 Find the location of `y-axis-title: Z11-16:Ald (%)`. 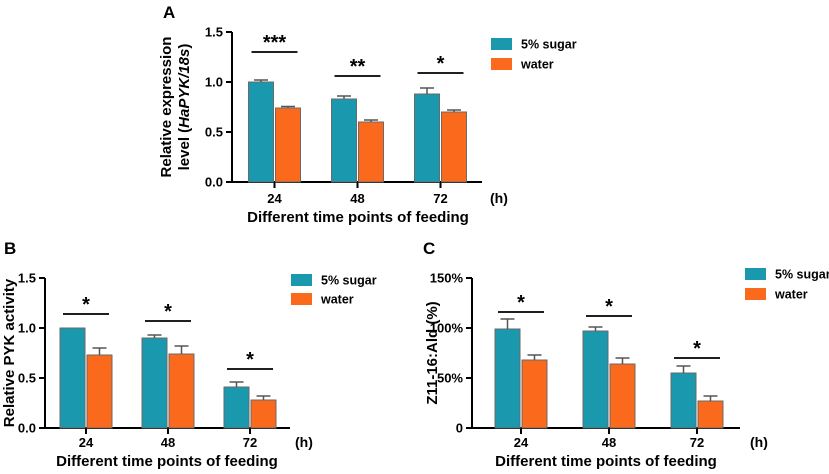

y-axis-title: Z11-16:Ald (%) is located at coordinates (432, 352).